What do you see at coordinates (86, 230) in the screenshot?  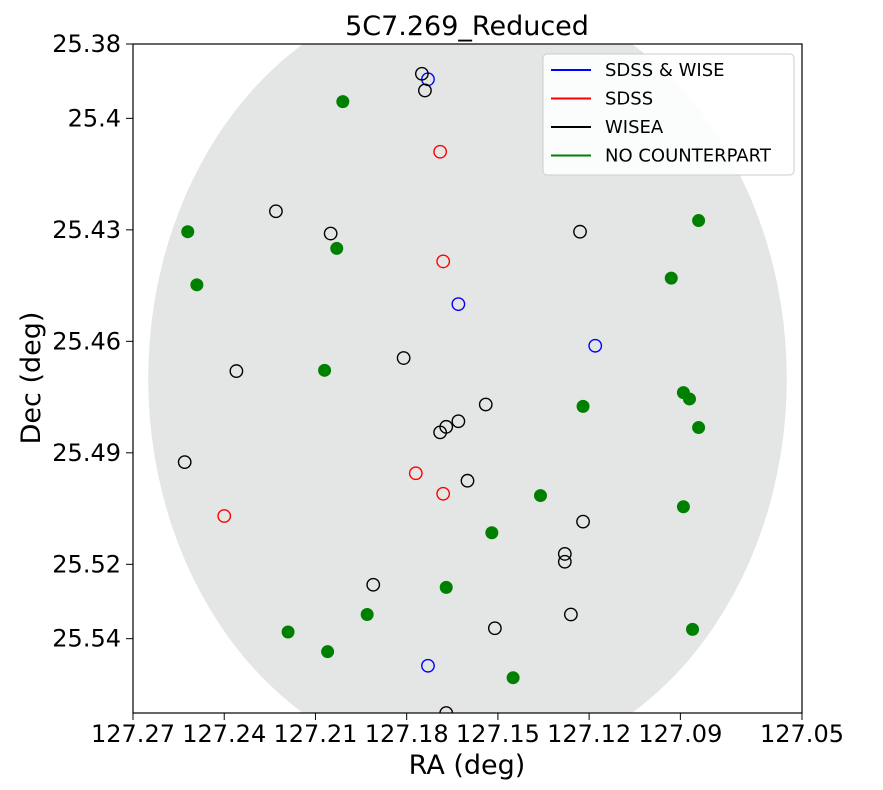 I see `y-tick-label: 25.43` at bounding box center [86, 230].